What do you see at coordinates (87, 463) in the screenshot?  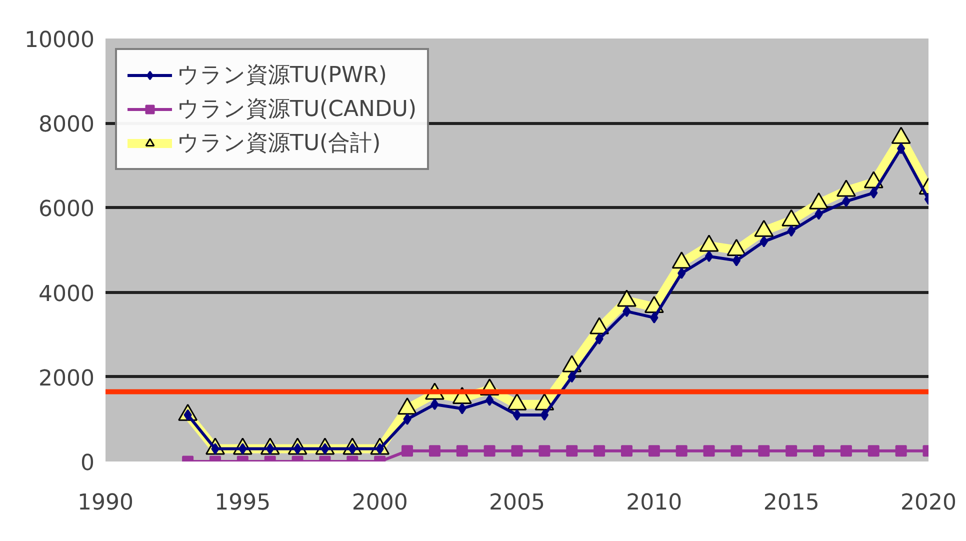 I see `y-tick-label: 0` at bounding box center [87, 463].